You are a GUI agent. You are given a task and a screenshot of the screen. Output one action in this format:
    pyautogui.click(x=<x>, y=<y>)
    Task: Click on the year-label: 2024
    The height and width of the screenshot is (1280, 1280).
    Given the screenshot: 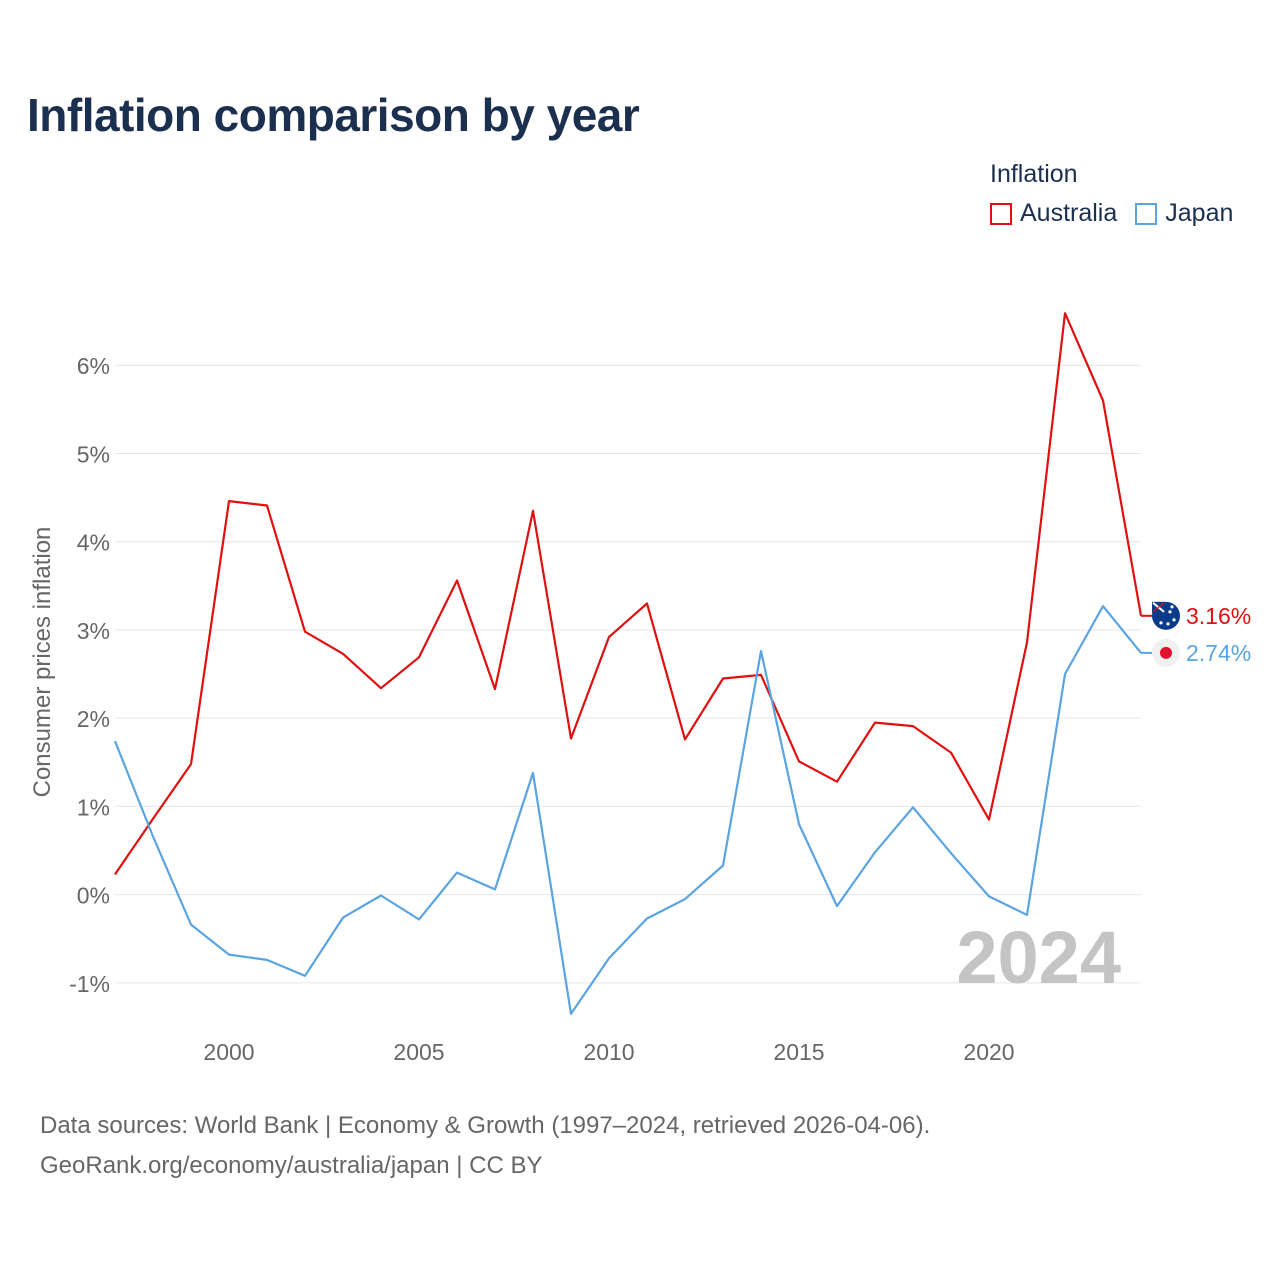 What is the action you would take?
    pyautogui.click(x=1038, y=957)
    